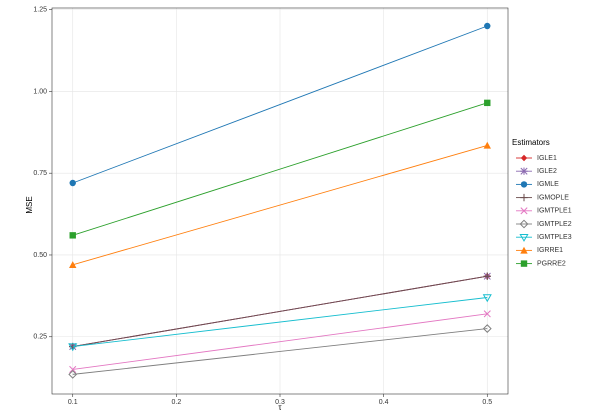  Describe the element at coordinates (554, 224) in the screenshot. I see `legend-label: IGMTPLE2` at that location.